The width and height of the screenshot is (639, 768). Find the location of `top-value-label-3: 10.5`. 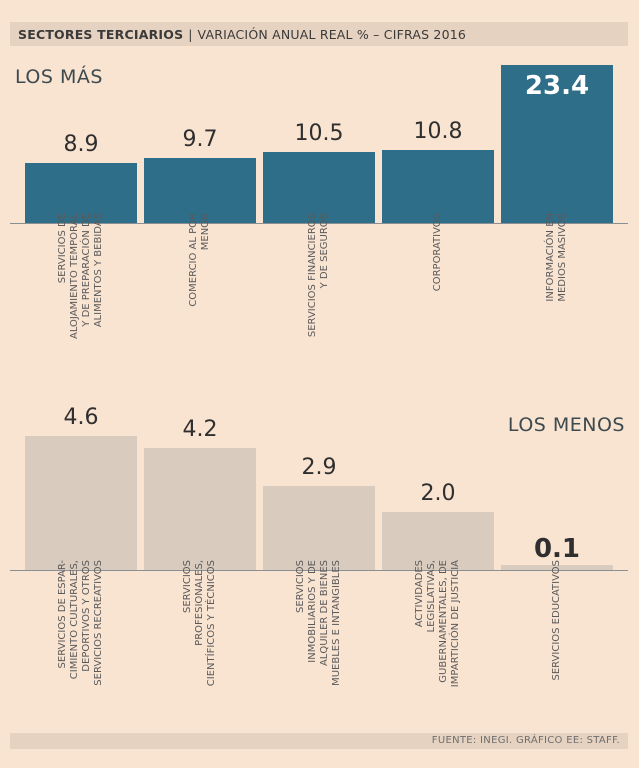

top-value-label-3: 10.5 is located at coordinates (319, 134).